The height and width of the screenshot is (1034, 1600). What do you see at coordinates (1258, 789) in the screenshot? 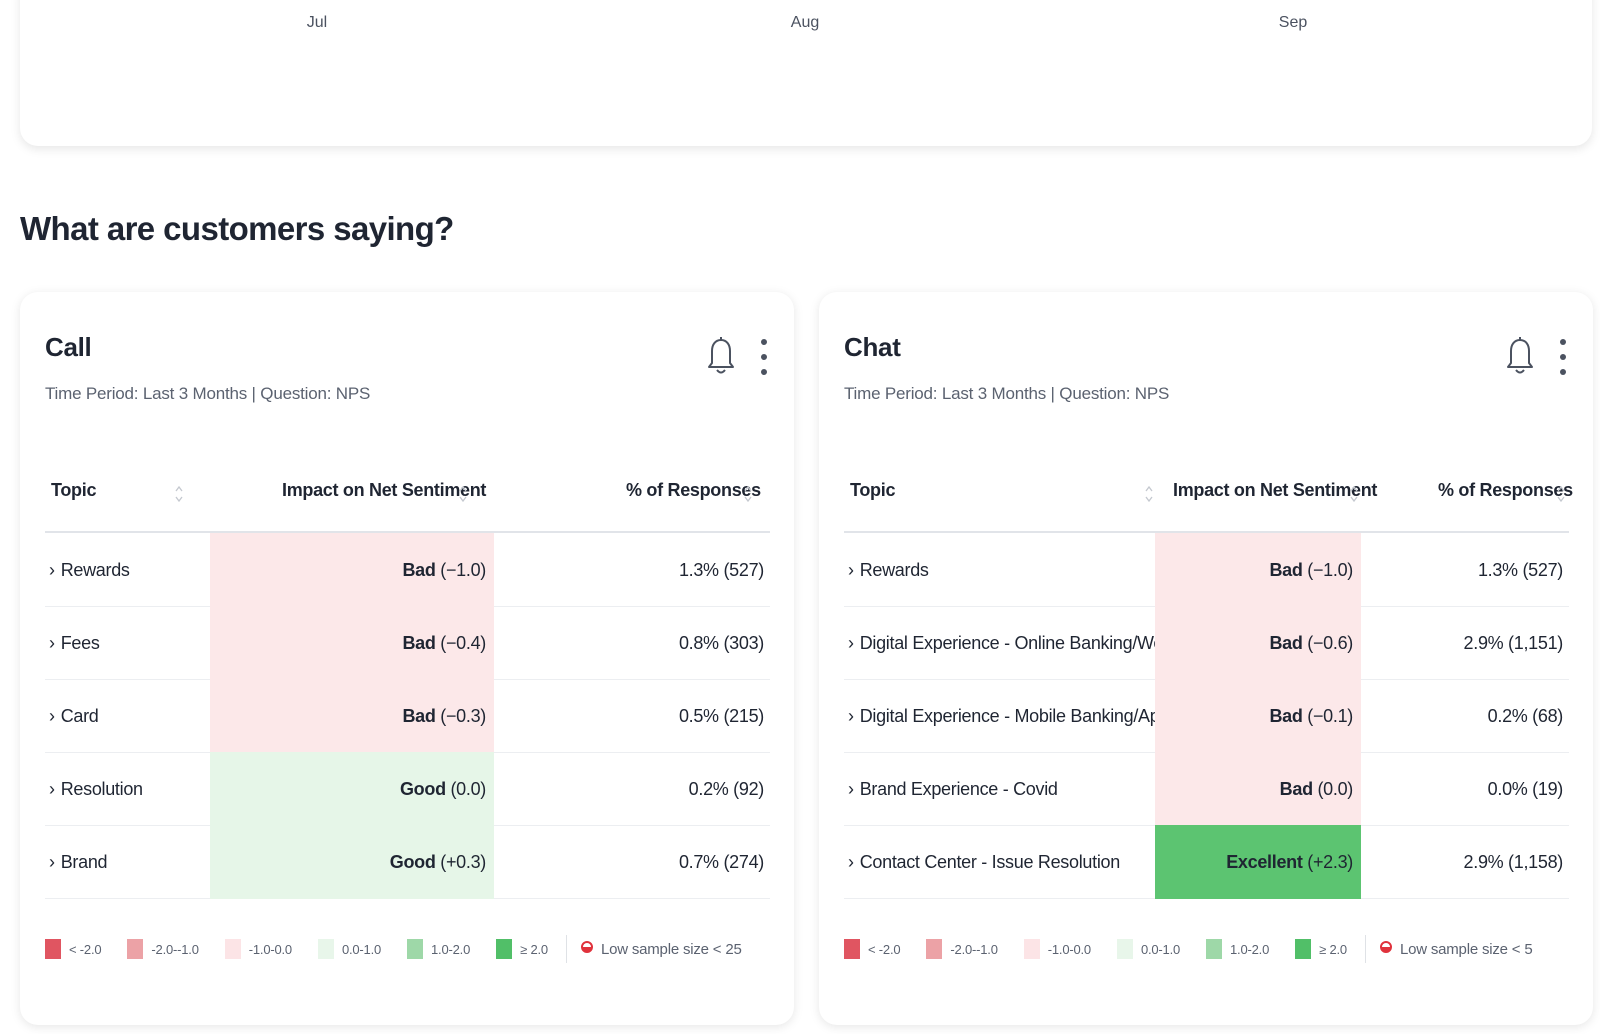
I see `impact-cell: Bad (0.0)` at bounding box center [1258, 789].